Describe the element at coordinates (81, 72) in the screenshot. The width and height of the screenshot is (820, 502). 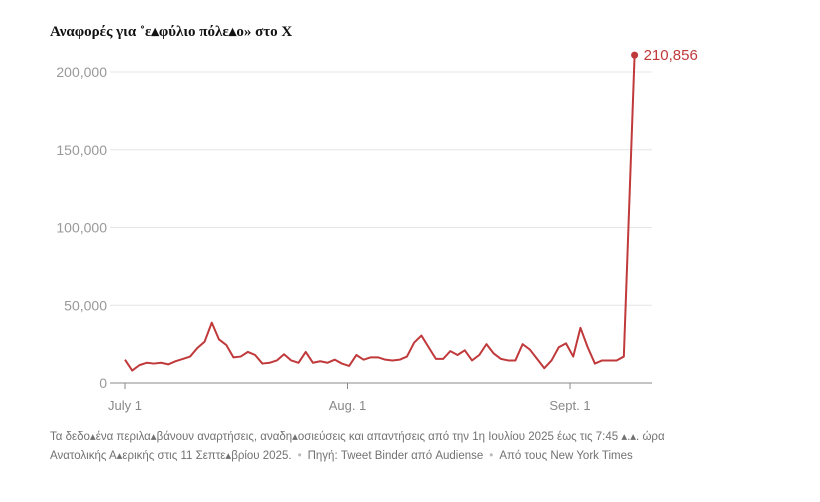
I see `y-tick-label: 200,000` at that location.